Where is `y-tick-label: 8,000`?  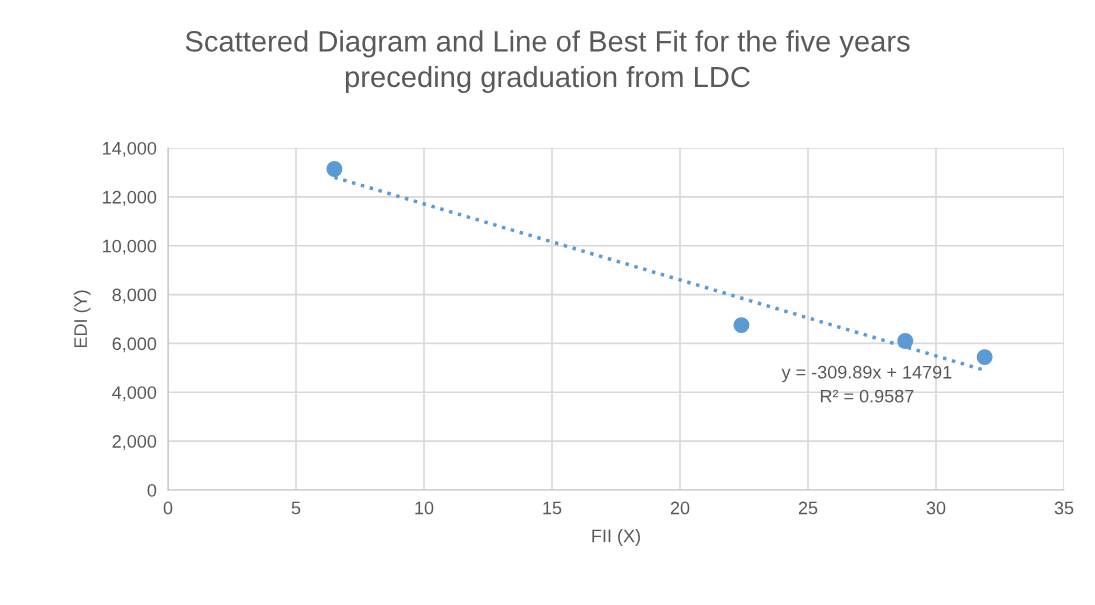
y-tick-label: 8,000 is located at coordinates (134, 296).